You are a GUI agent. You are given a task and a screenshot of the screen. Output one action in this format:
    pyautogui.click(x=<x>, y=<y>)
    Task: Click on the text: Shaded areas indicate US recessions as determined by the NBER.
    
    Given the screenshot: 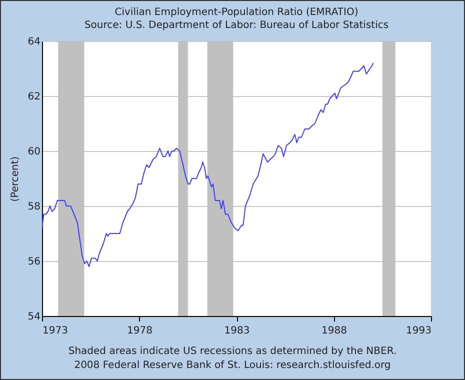 What is the action you would take?
    pyautogui.click(x=232, y=352)
    